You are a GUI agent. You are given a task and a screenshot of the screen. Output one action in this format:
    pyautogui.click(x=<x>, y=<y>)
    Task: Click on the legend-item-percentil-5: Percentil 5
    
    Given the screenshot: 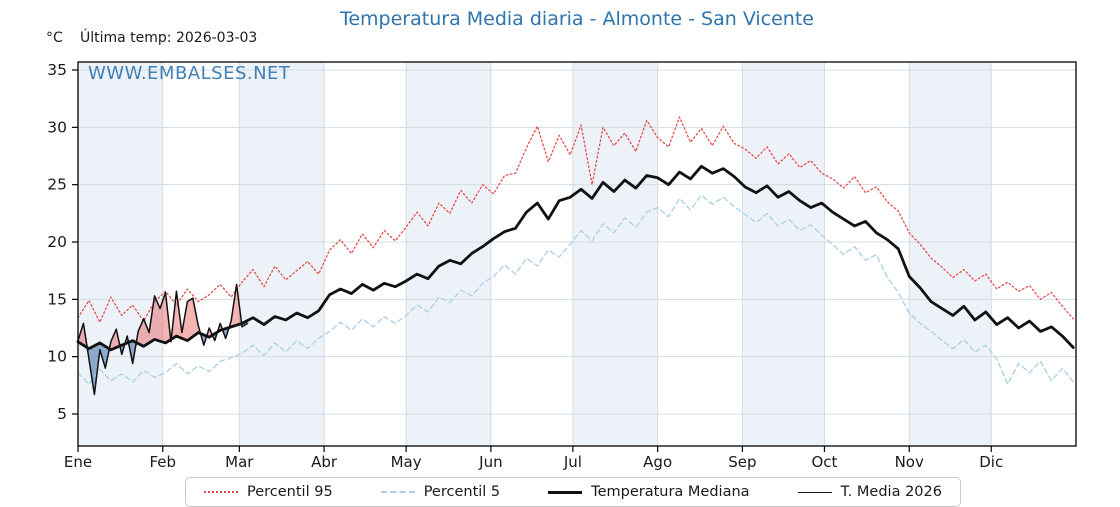 What is the action you would take?
    pyautogui.click(x=440, y=492)
    